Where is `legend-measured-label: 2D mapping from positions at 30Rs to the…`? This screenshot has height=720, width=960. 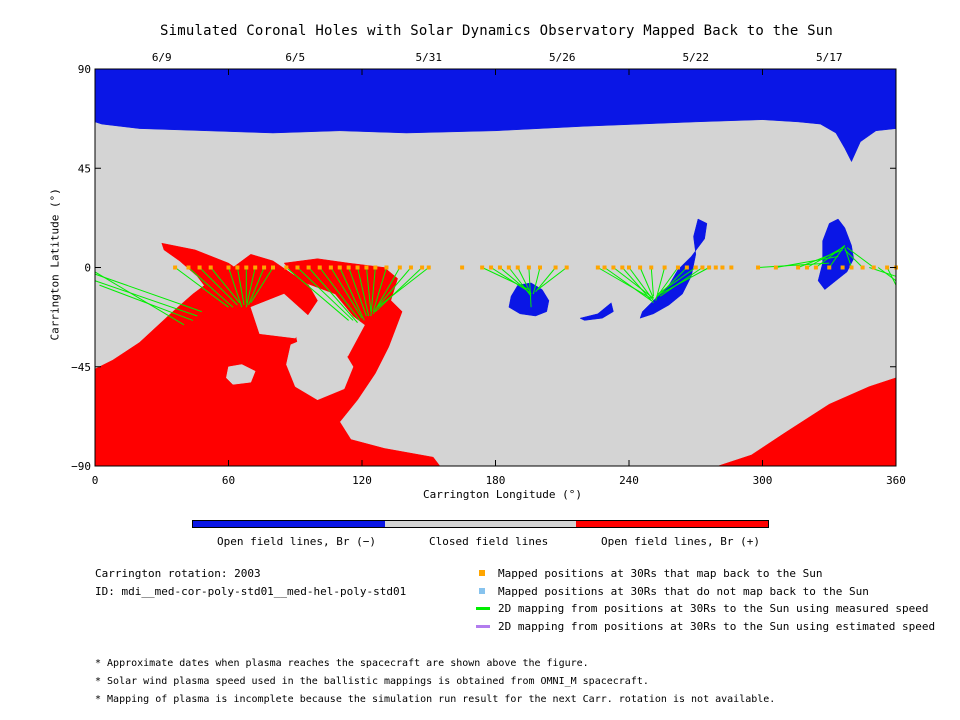 legend-measured-label: 2D mapping from positions at 30Rs to the… is located at coordinates (713, 608).